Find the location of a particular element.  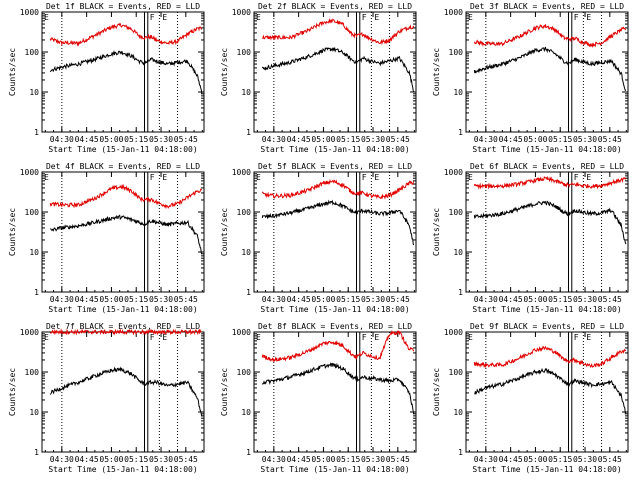

panel-title: Det 2f BLACK = Events, RED = LLD is located at coordinates (335, 6).